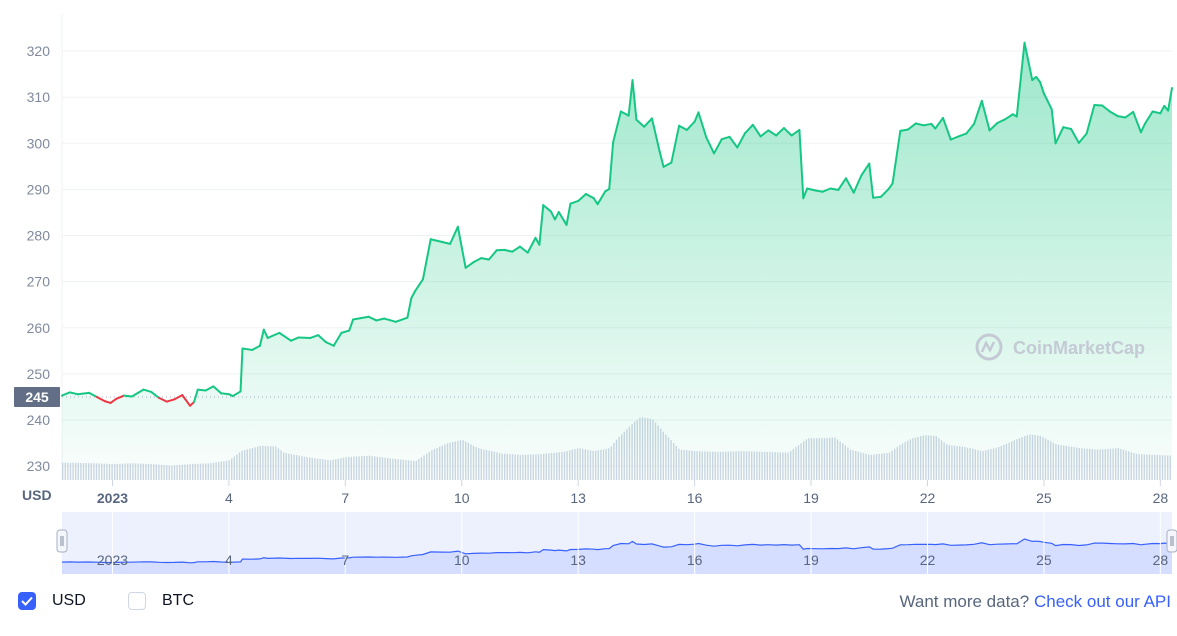 Image resolution: width=1177 pixels, height=636 pixels. What do you see at coordinates (1102, 601) in the screenshot?
I see `api-link: Check out our API` at bounding box center [1102, 601].